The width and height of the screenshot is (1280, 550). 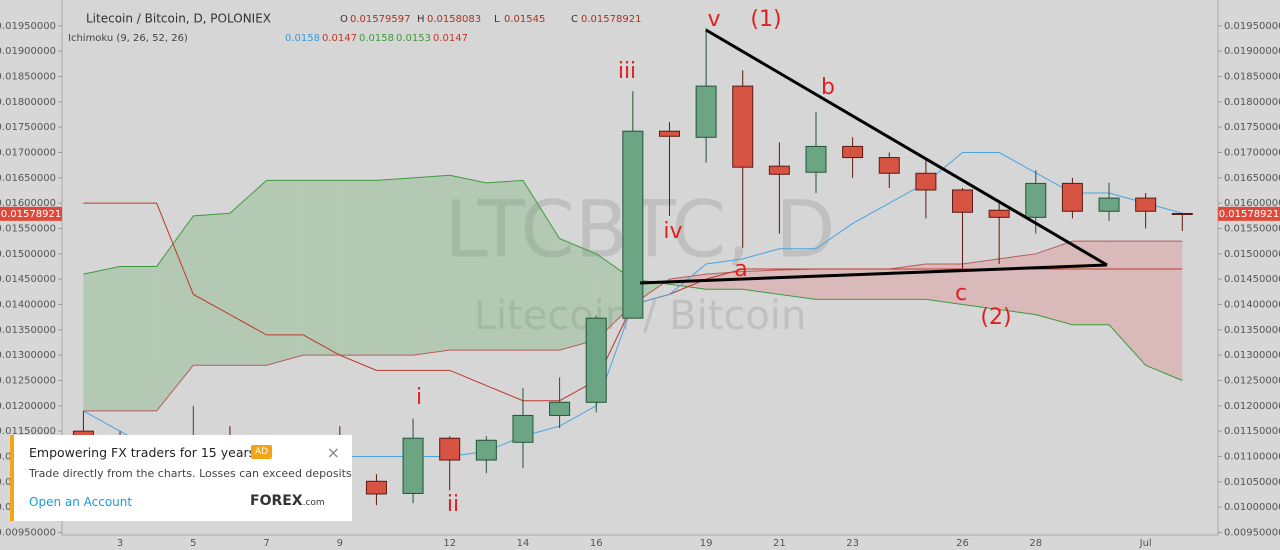 What do you see at coordinates (596, 543) in the screenshot?
I see `x-tick-label: 16` at bounding box center [596, 543].